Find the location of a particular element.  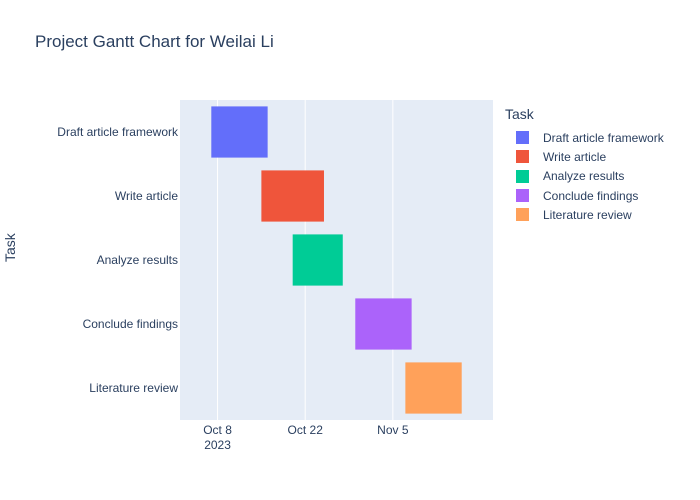

legend-title: Task is located at coordinates (519, 114).